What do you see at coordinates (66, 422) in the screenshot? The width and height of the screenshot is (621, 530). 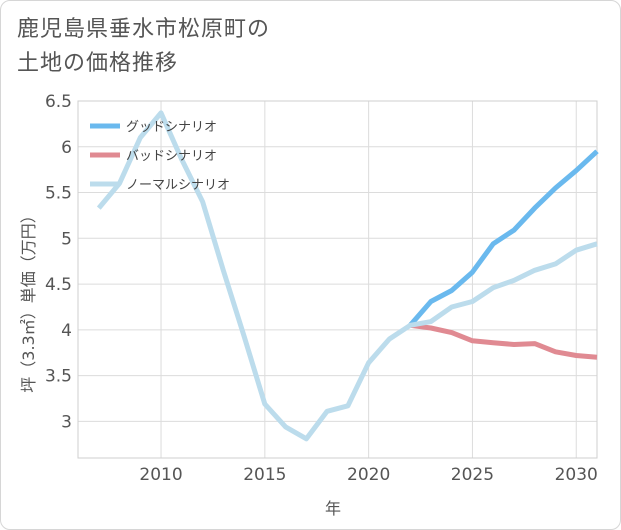 I see `y-tick-label: 3` at bounding box center [66, 422].